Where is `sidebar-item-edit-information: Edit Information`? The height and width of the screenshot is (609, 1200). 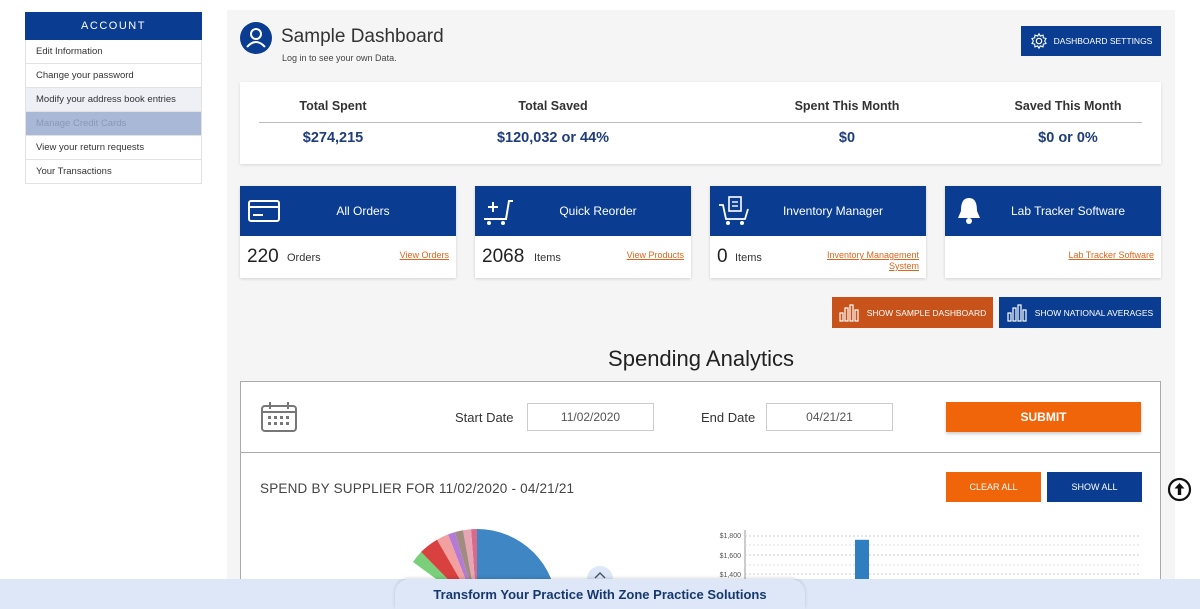 sidebar-item-edit-information: Edit Information is located at coordinates (113, 52).